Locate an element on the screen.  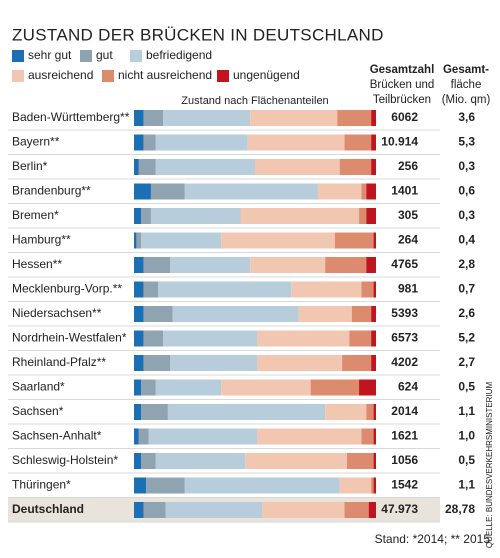
legend-label: ungenügend is located at coordinates (266, 75).